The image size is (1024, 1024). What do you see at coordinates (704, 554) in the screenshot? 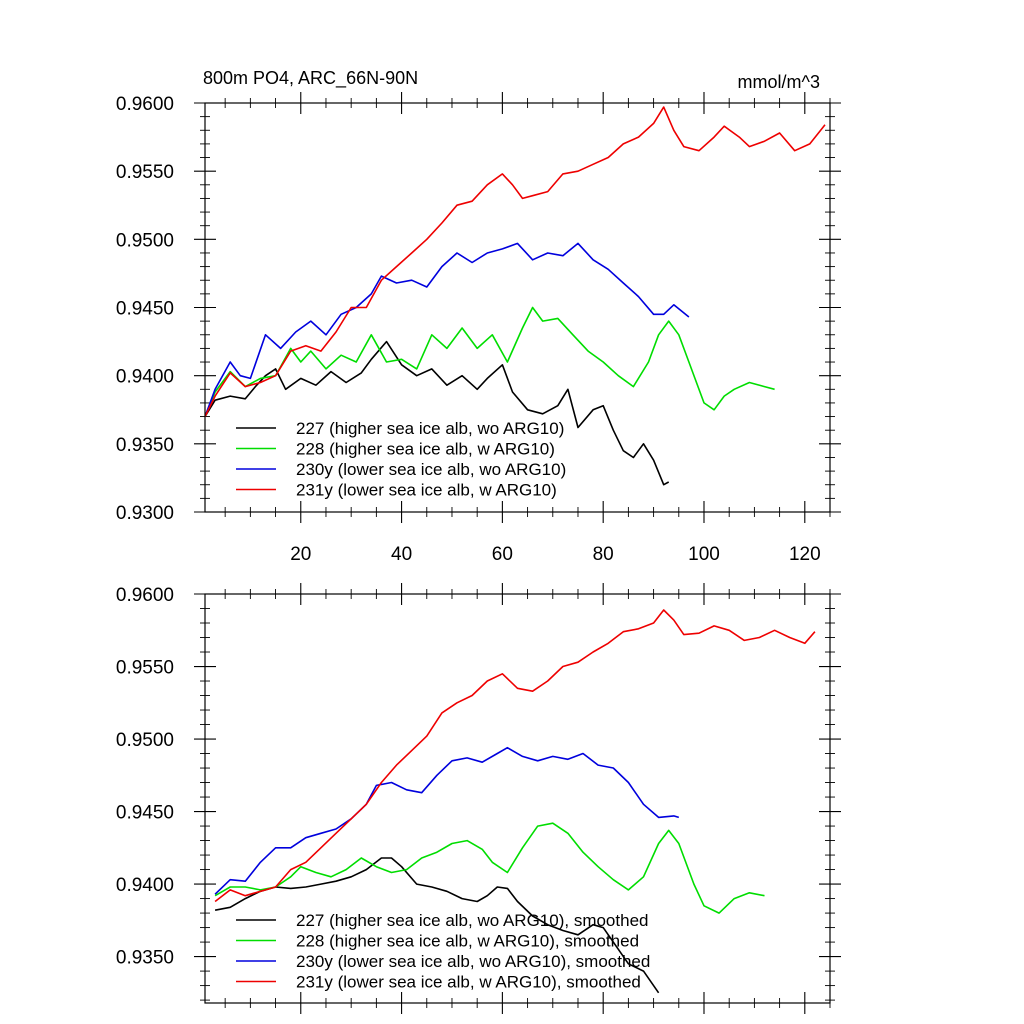
I see `x-tick-label: 100` at bounding box center [704, 554].